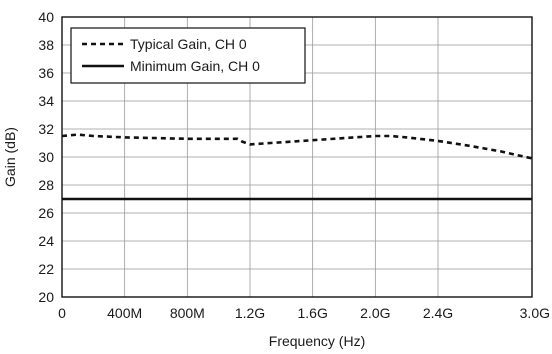  What do you see at coordinates (375, 313) in the screenshot?
I see `x-tick-label: 2.0G` at bounding box center [375, 313].